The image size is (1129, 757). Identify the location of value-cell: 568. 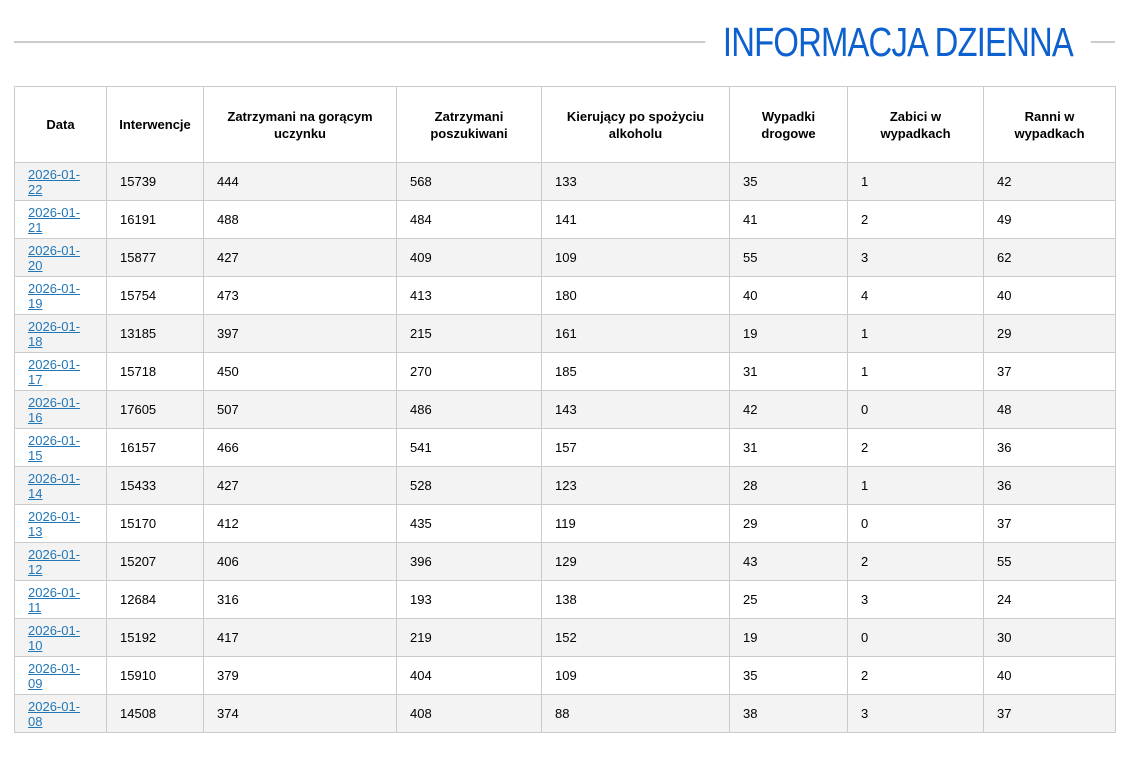
(469, 181).